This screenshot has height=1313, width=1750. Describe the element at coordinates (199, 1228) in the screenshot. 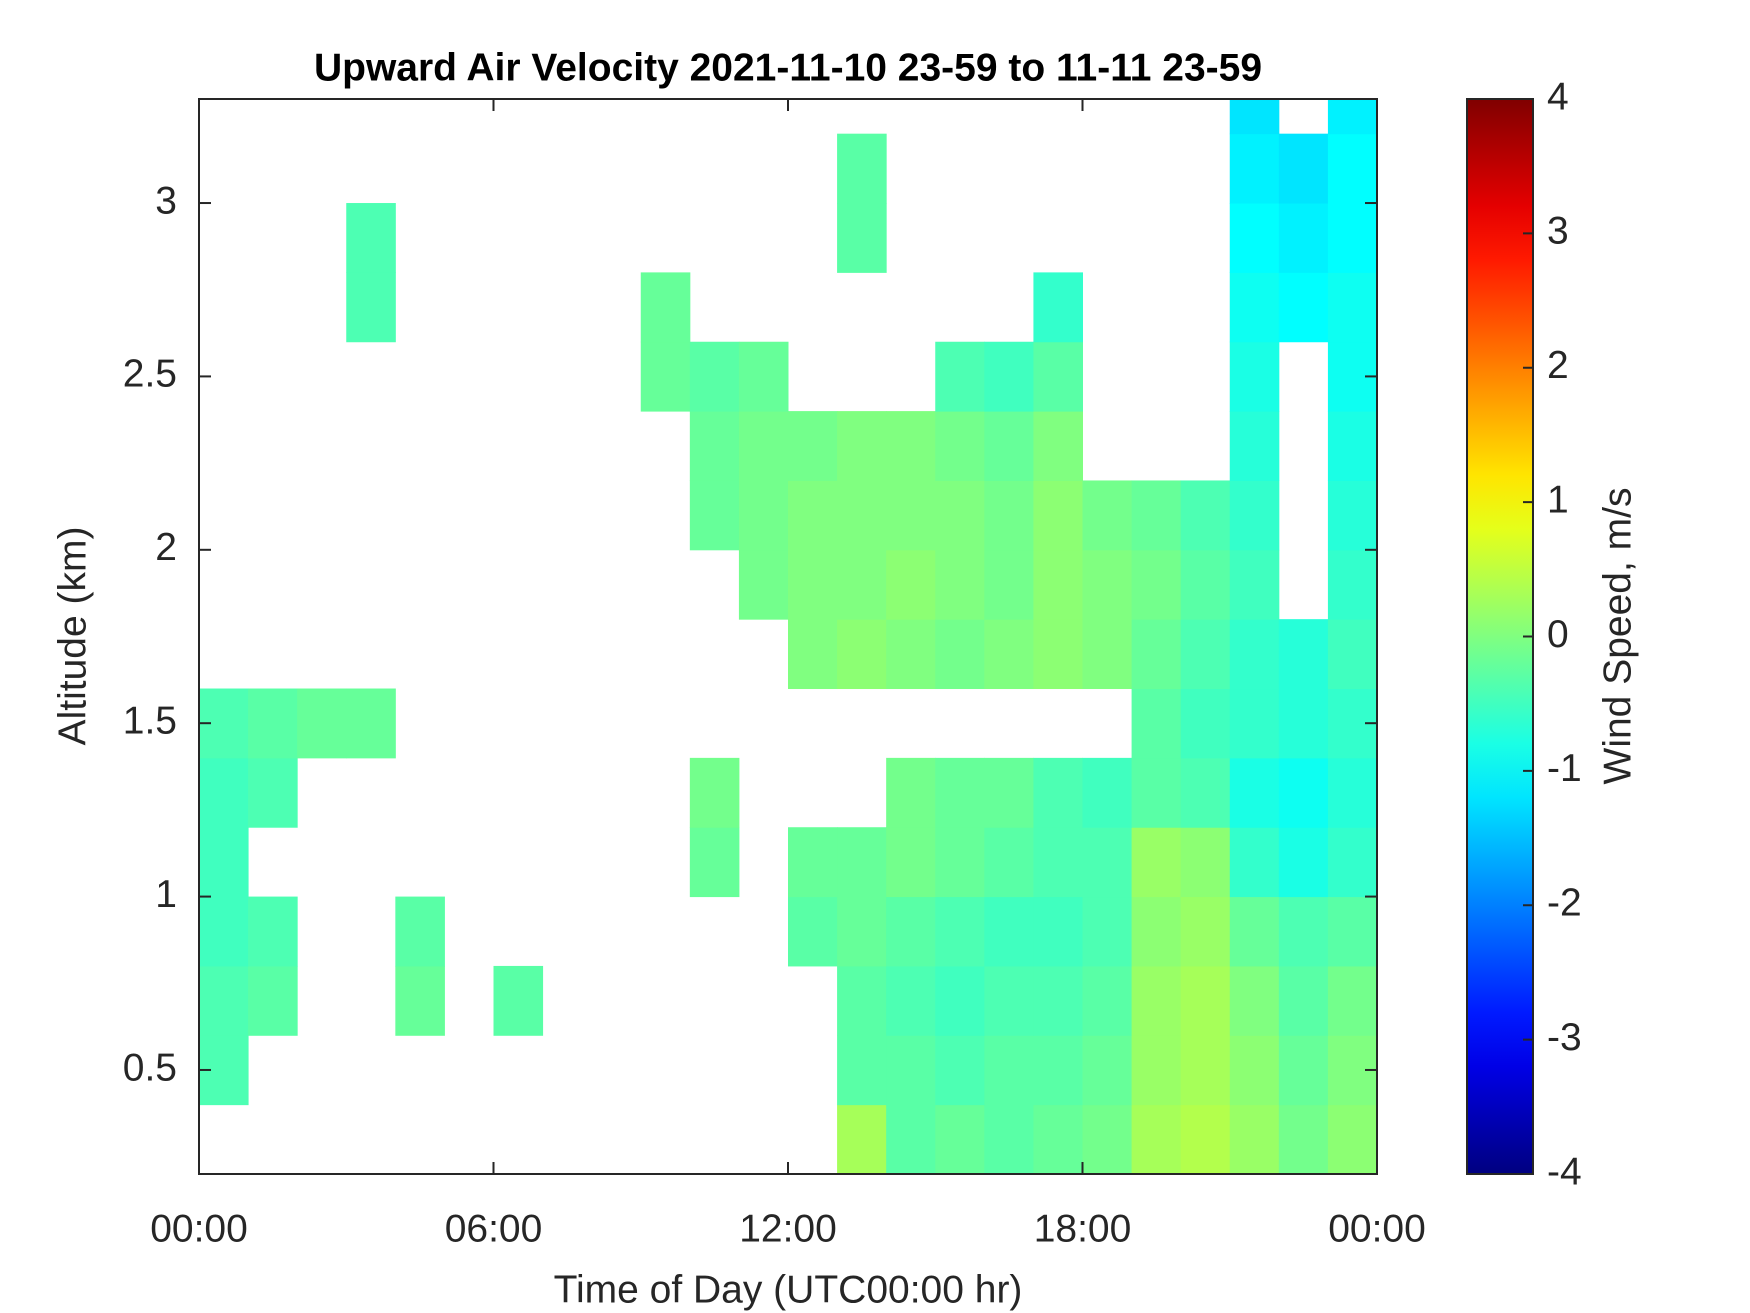

I see `x-tick-label: 00:00` at that location.